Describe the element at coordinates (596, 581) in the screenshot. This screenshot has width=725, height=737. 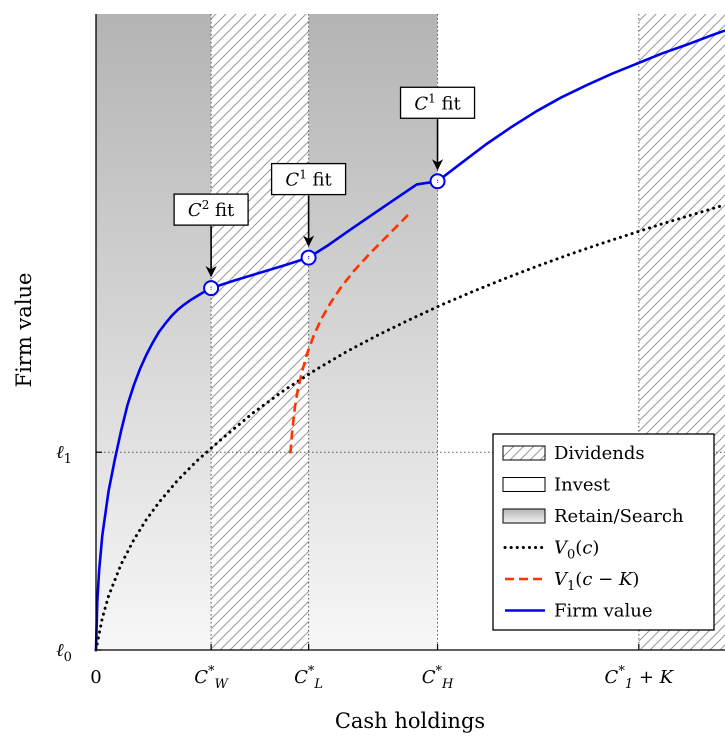
I see `legend-label: V1(c − K)` at that location.